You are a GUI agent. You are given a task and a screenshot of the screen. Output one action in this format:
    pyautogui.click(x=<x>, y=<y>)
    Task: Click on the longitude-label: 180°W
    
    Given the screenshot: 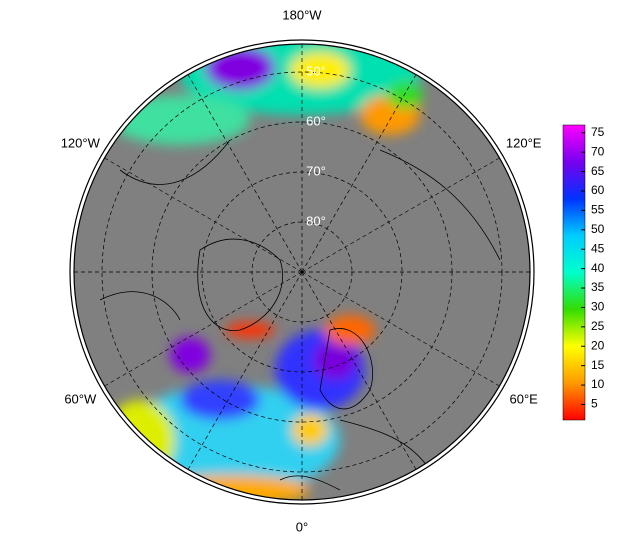 What is the action you would take?
    pyautogui.click(x=302, y=14)
    